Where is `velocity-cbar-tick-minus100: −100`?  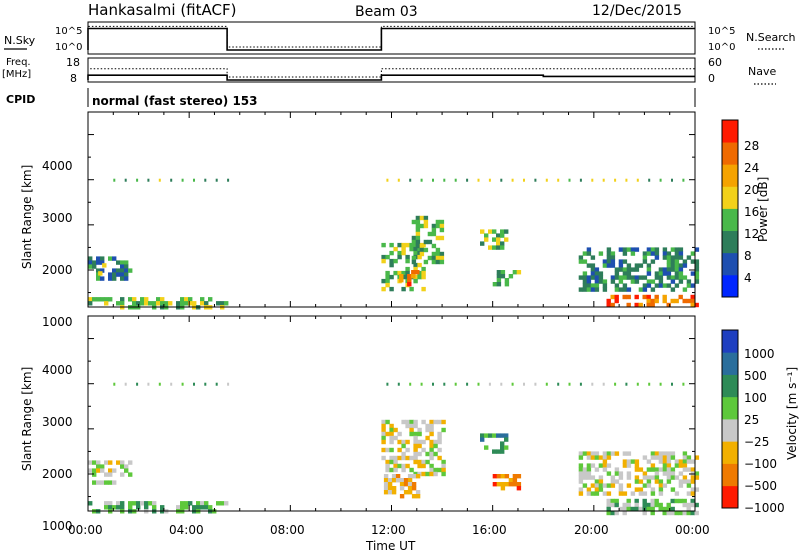 velocity-cbar-tick-minus100: −100 is located at coordinates (760, 464).